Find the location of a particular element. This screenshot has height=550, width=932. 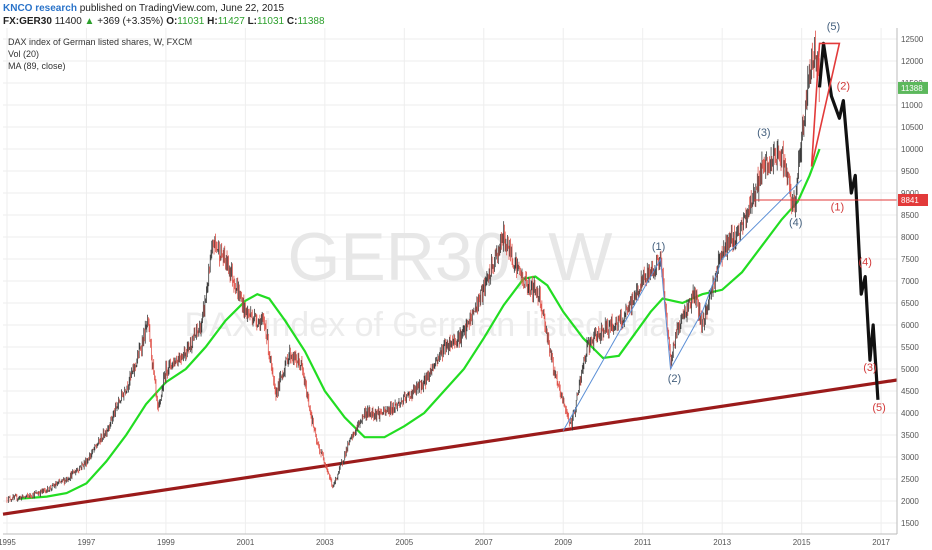

wave-label-red: (4) is located at coordinates (864, 263).